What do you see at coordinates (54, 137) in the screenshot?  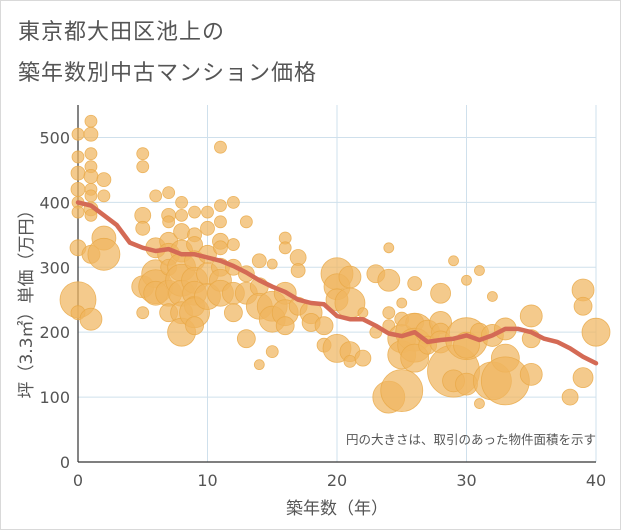 I see `y-tick-label: 500` at bounding box center [54, 137].